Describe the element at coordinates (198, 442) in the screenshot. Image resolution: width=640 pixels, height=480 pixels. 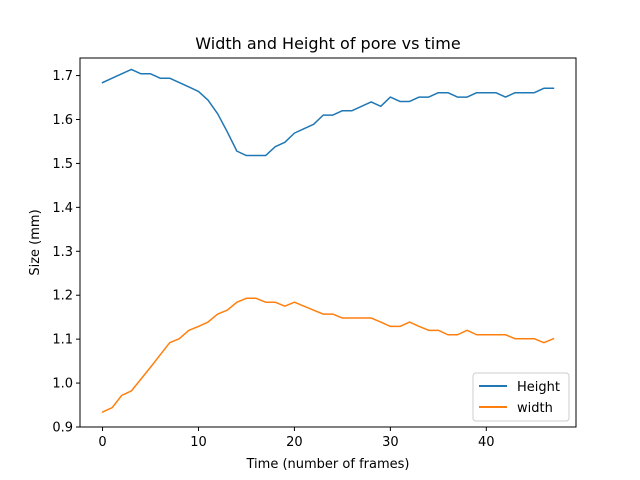
I see `x-tick-label: 10` at that location.